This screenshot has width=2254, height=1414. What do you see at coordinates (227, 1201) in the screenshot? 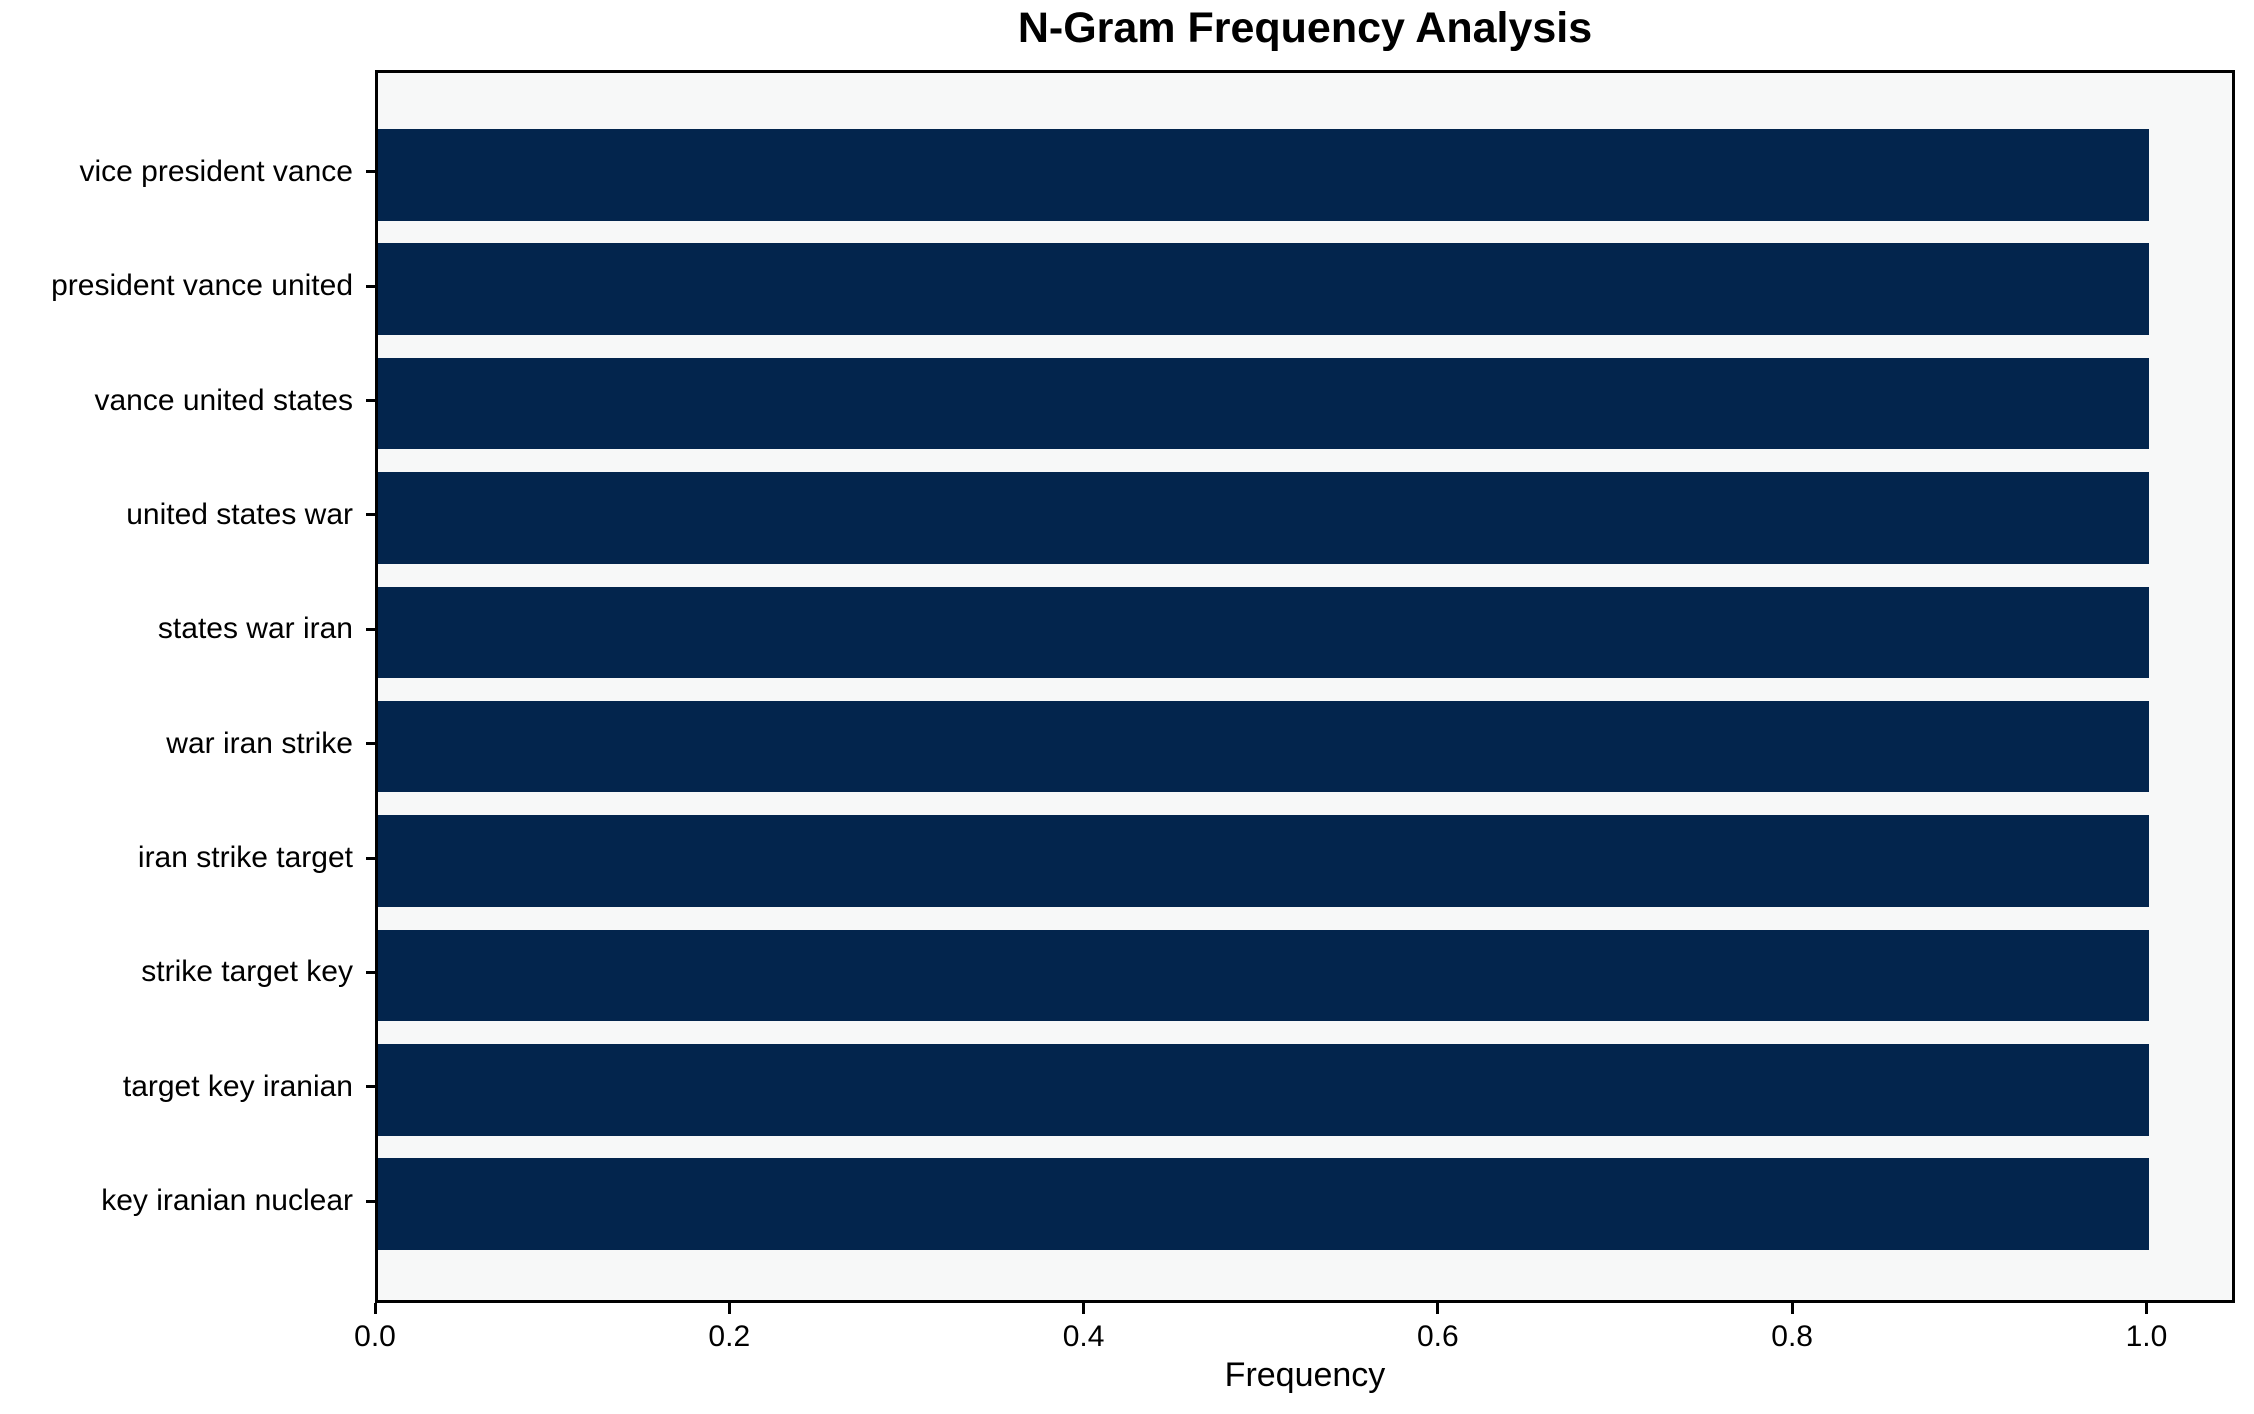
I see `y-tick-label: key iranian nuclear` at bounding box center [227, 1201].